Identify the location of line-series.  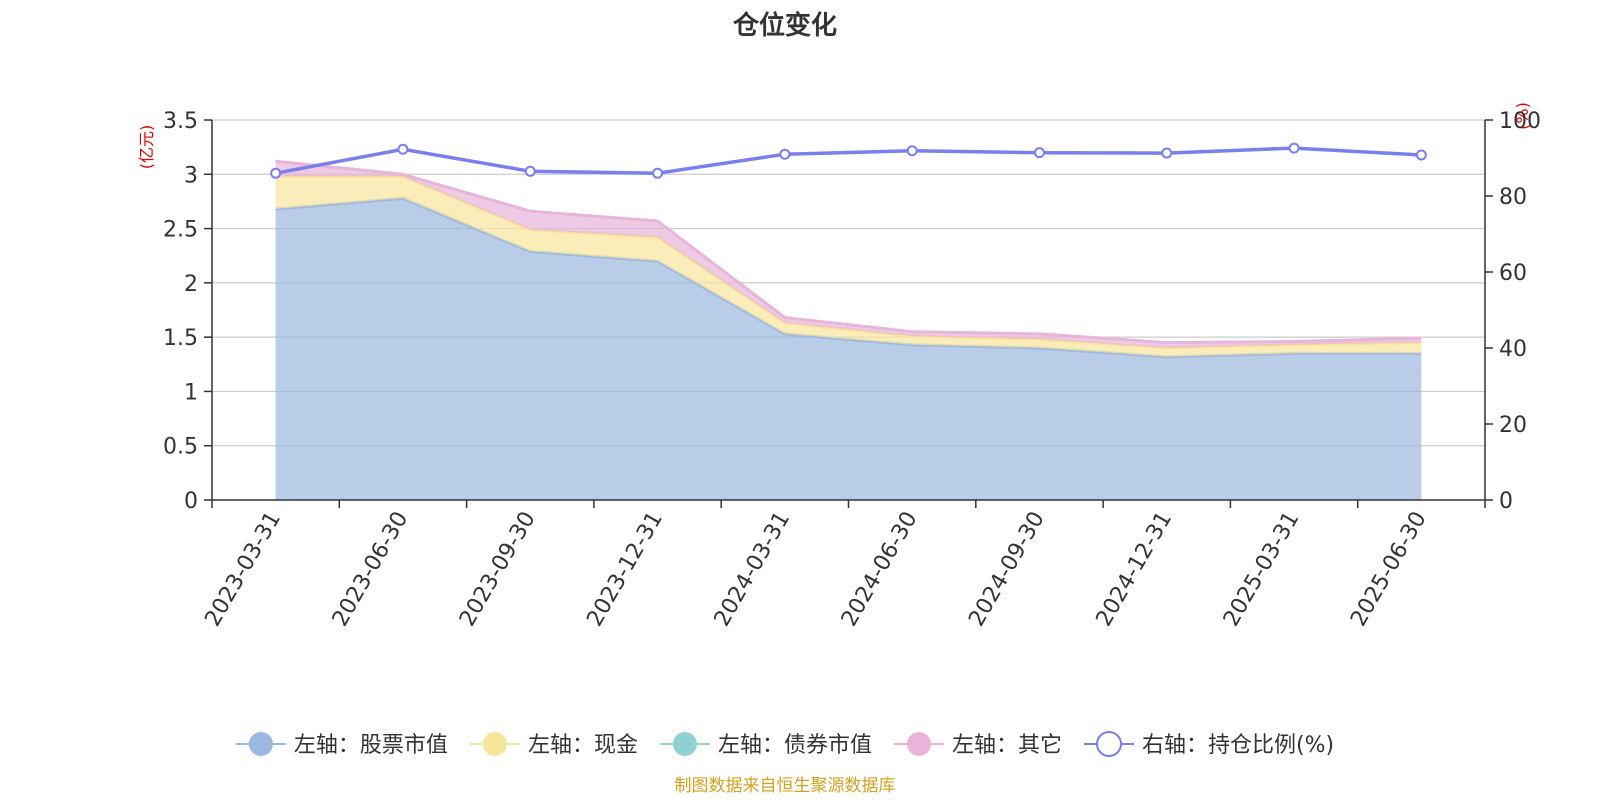
(848, 160).